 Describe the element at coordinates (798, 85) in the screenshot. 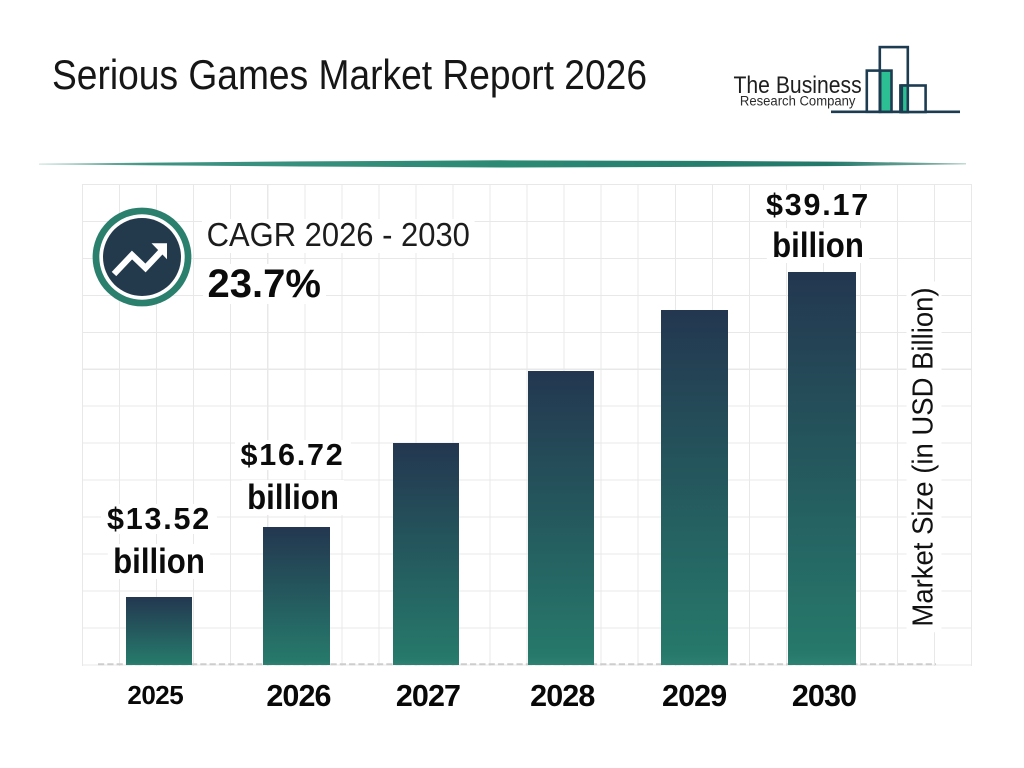

I see `svg-text: The Business` at that location.